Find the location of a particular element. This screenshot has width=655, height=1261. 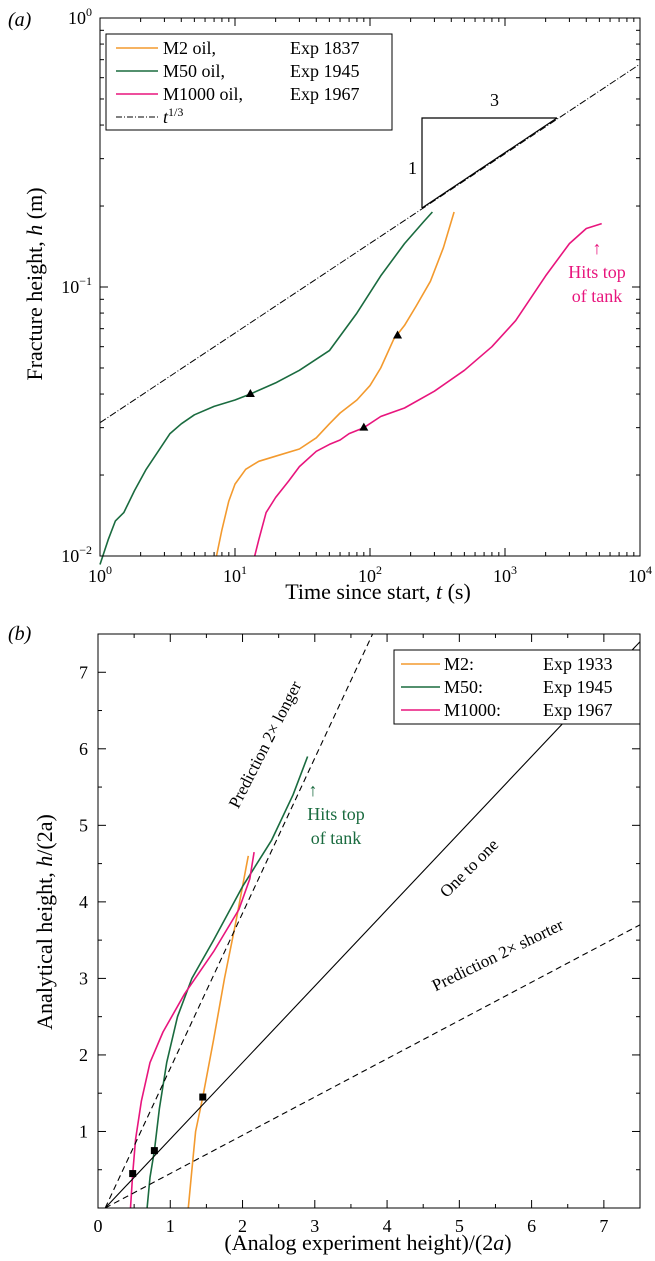

legend-box is located at coordinates (249, 82).